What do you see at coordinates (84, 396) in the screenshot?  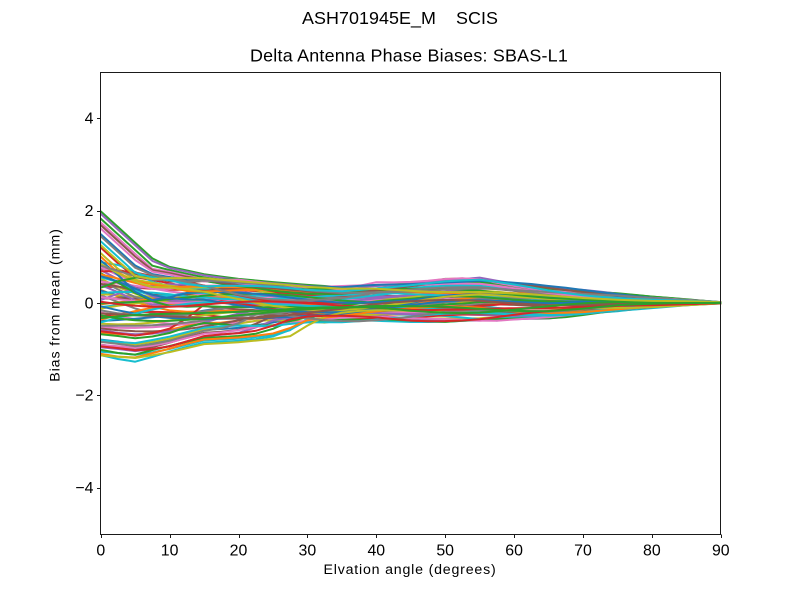 I see `svg-text: −2` at bounding box center [84, 396].